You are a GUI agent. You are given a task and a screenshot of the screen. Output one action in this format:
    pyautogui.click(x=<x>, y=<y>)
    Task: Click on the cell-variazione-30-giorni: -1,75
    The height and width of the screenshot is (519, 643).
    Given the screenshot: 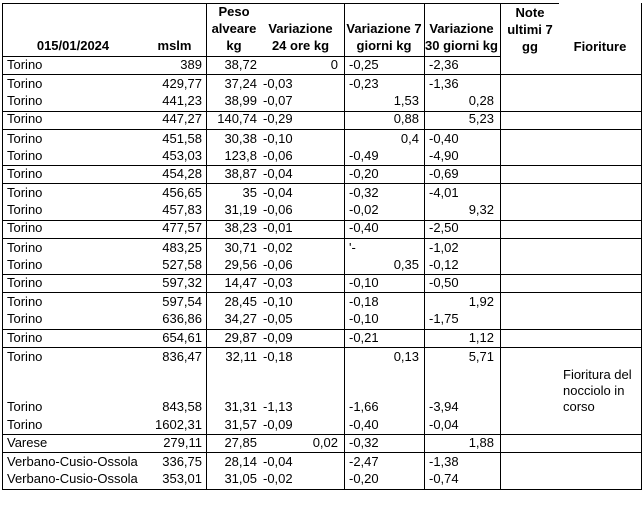 What is the action you would take?
    pyautogui.click(x=463, y=320)
    